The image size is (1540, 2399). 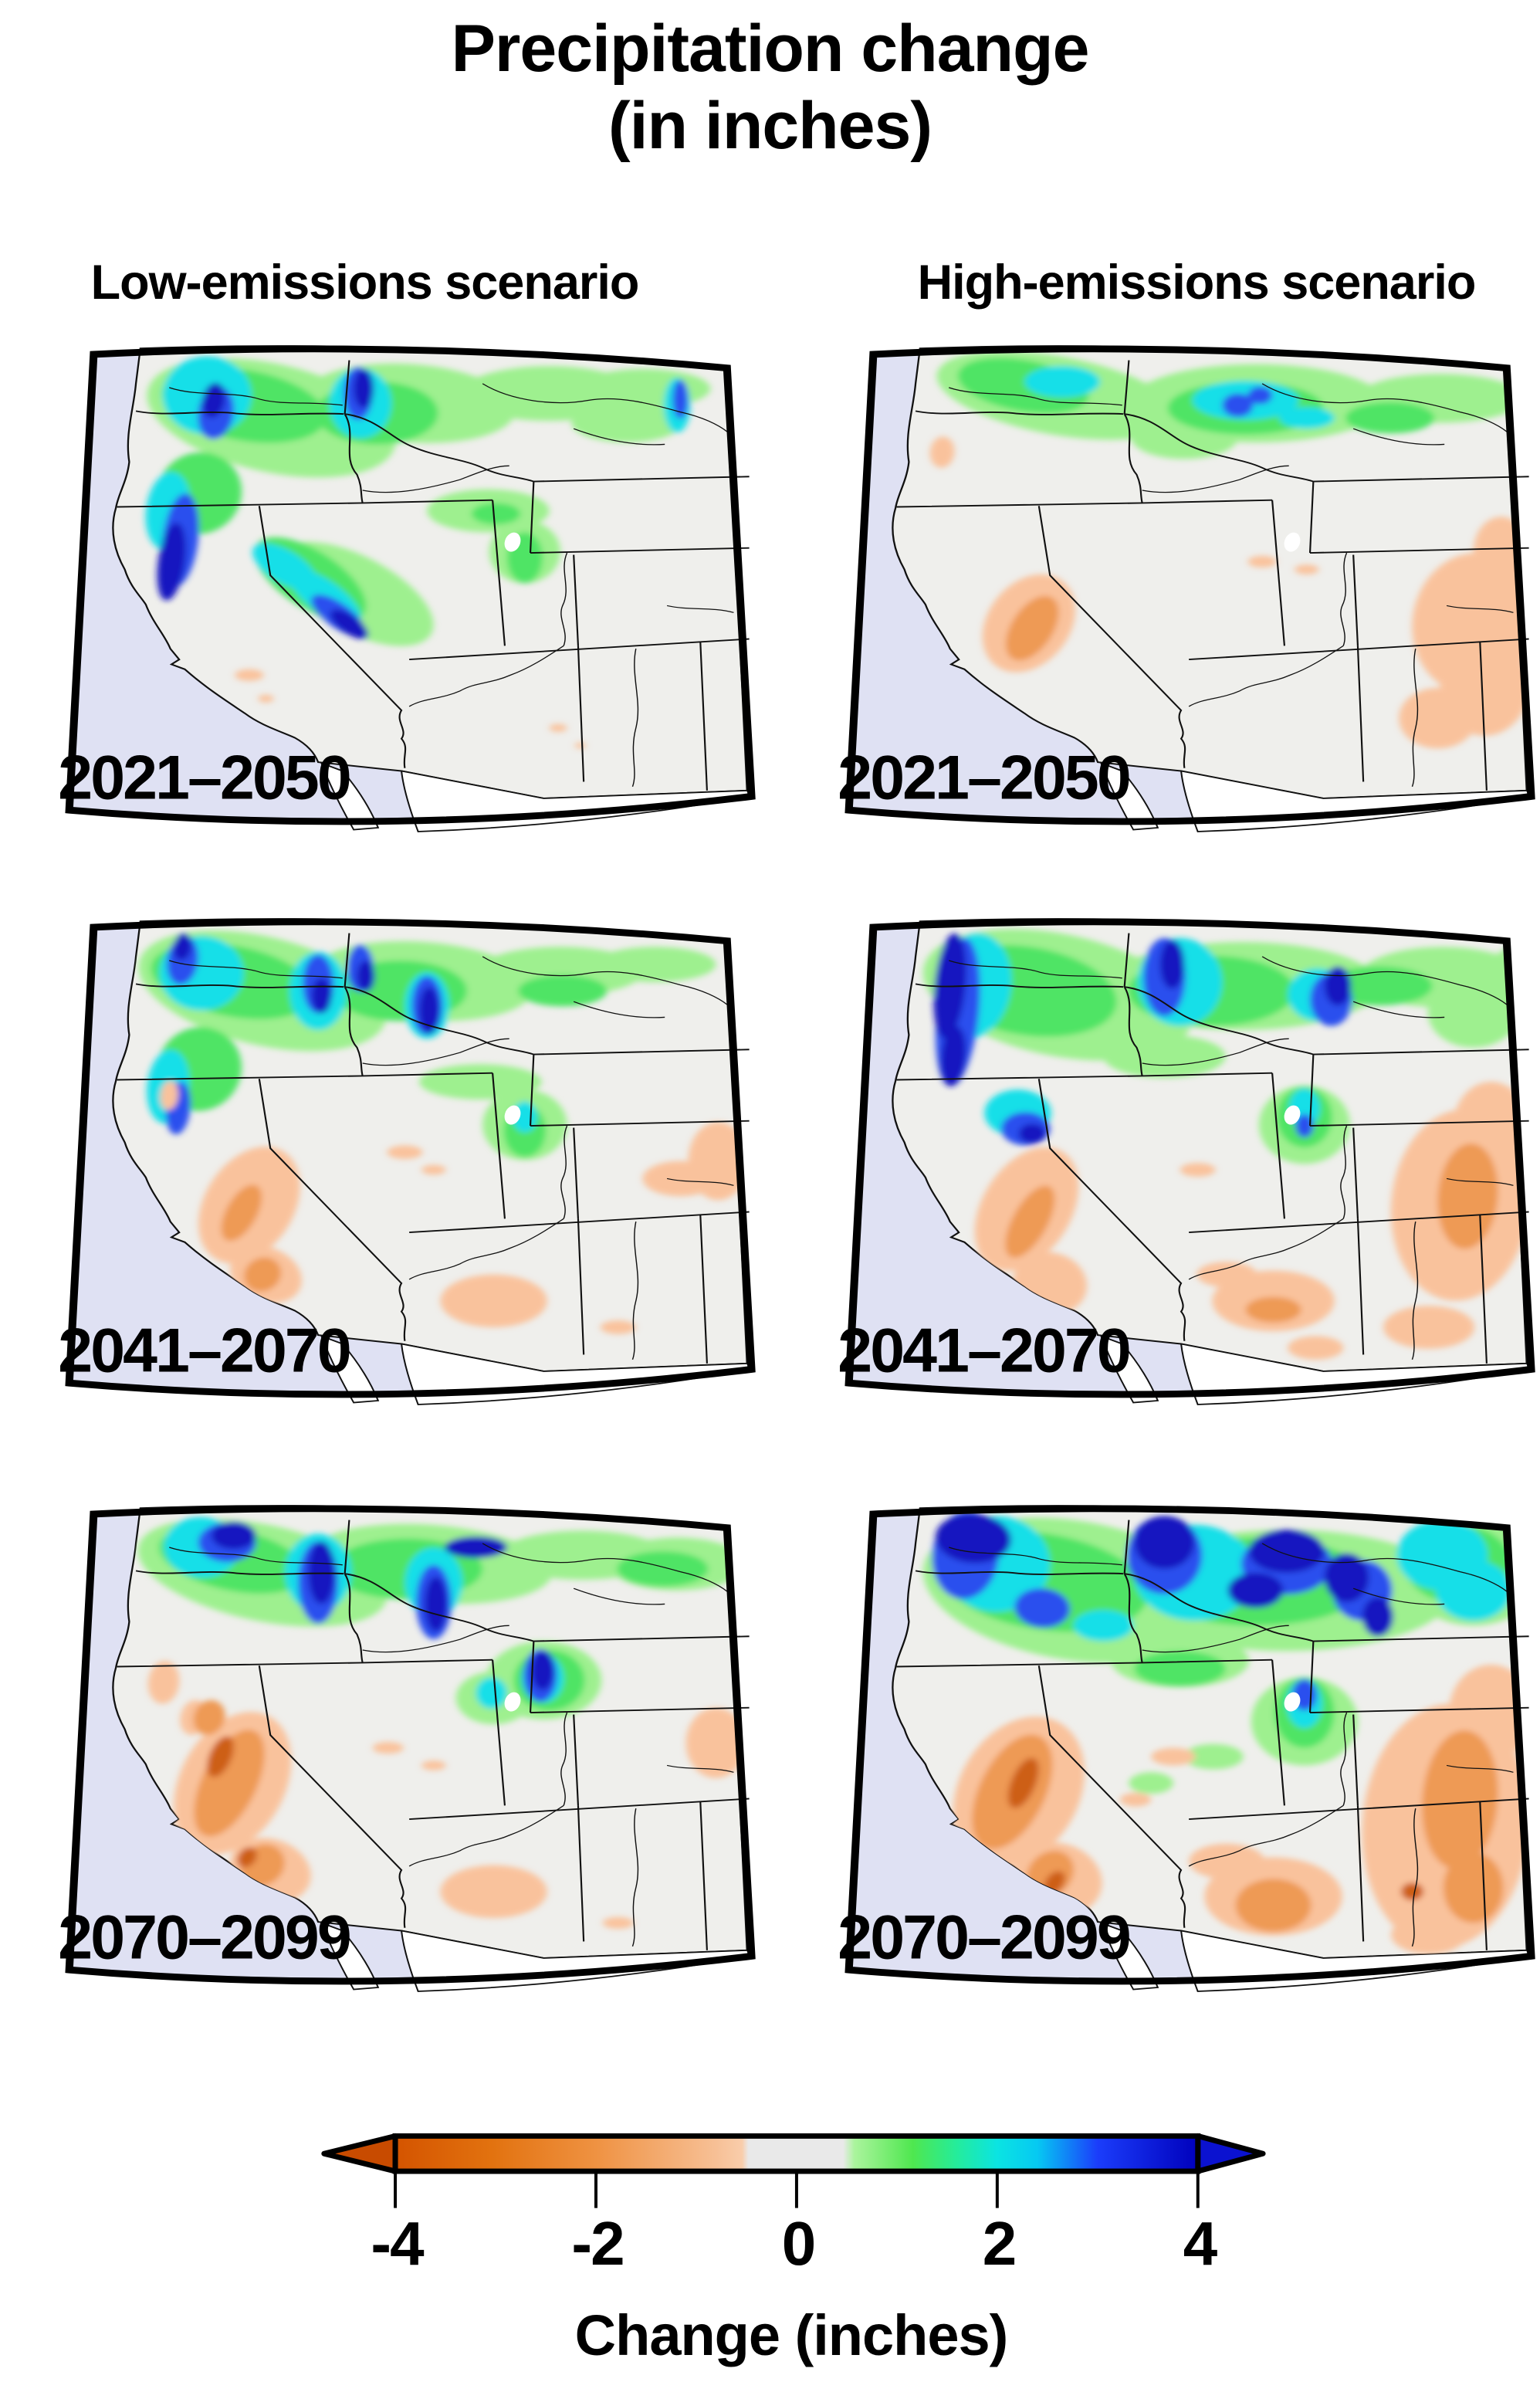 I want to click on map-low-2021-2050: 2021–2050, so click(x=407, y=588).